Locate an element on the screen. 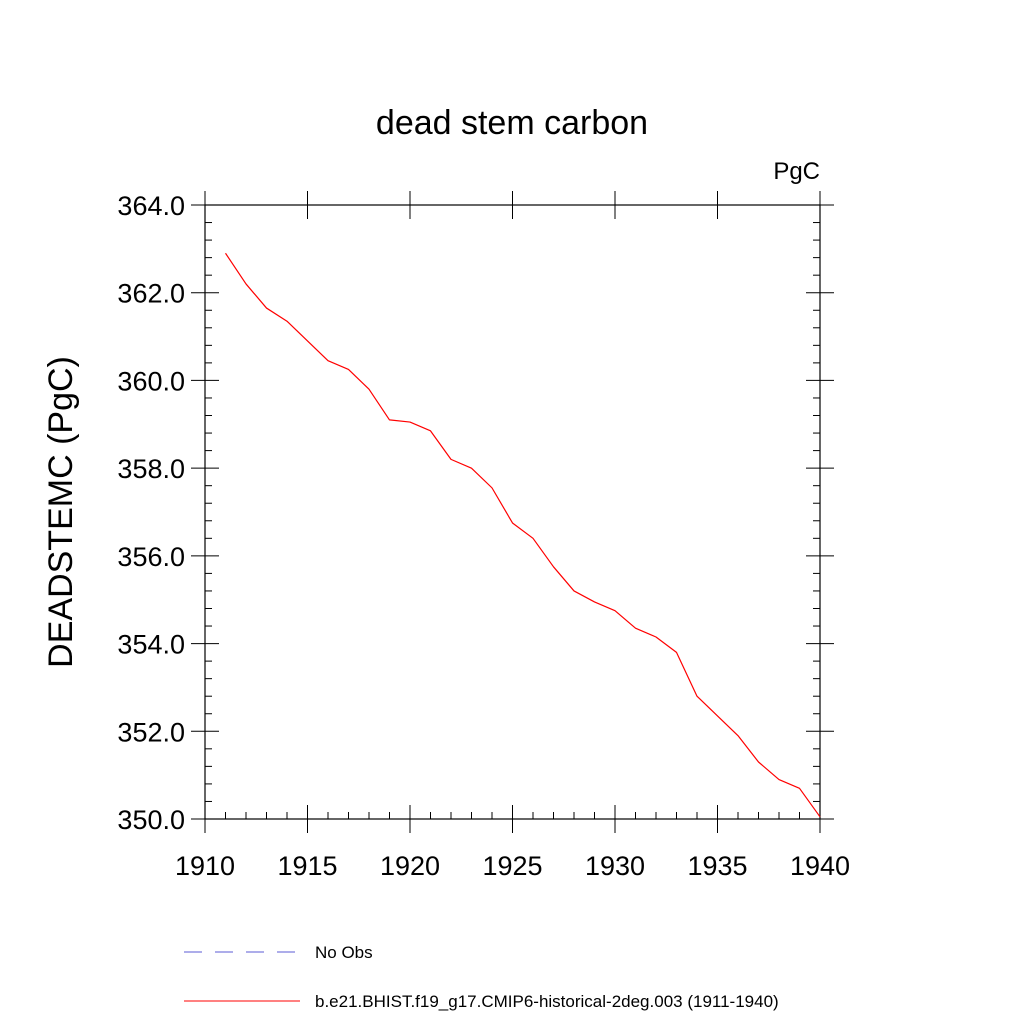 This screenshot has width=1024, height=1024. y-tick-label: 352.0 is located at coordinates (151, 732).